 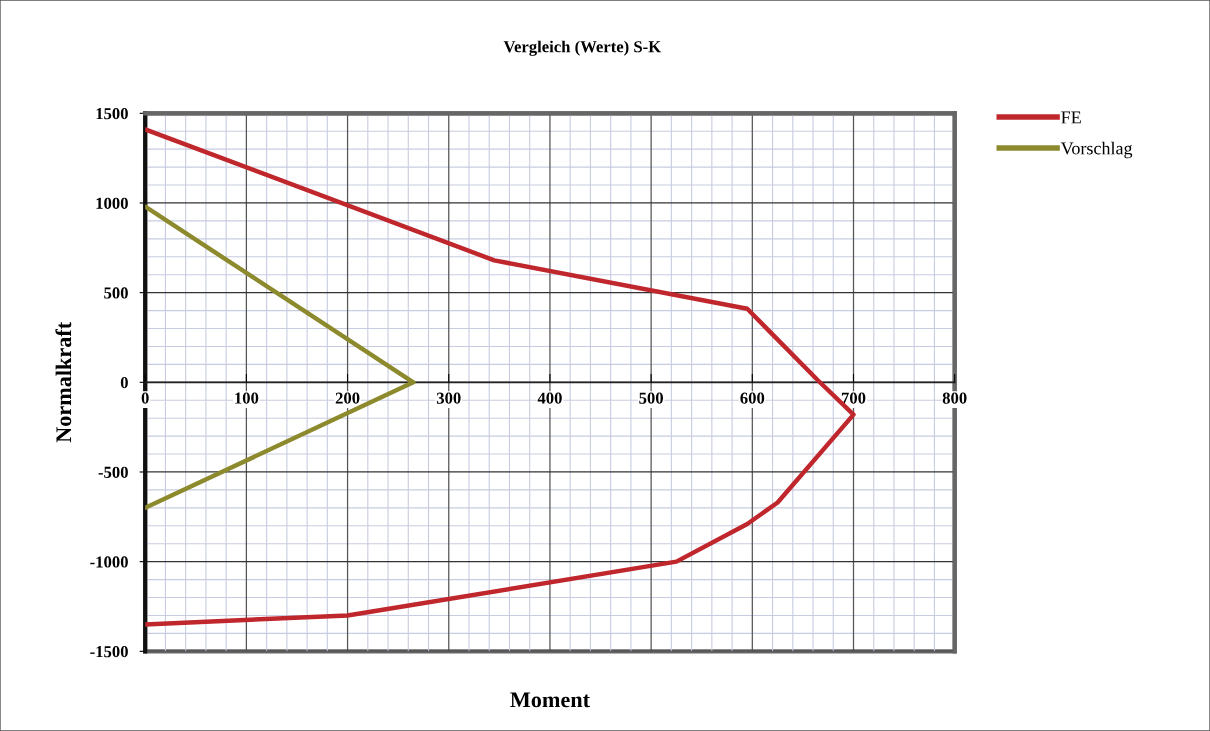 I want to click on y-tick-label: -1500, so click(x=109, y=652).